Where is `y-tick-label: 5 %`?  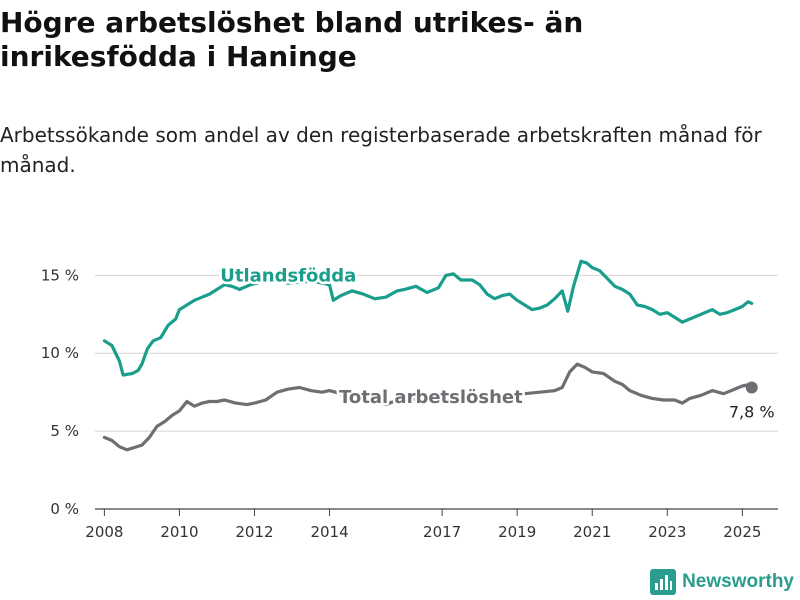 y-tick-label: 5 % is located at coordinates (64, 431).